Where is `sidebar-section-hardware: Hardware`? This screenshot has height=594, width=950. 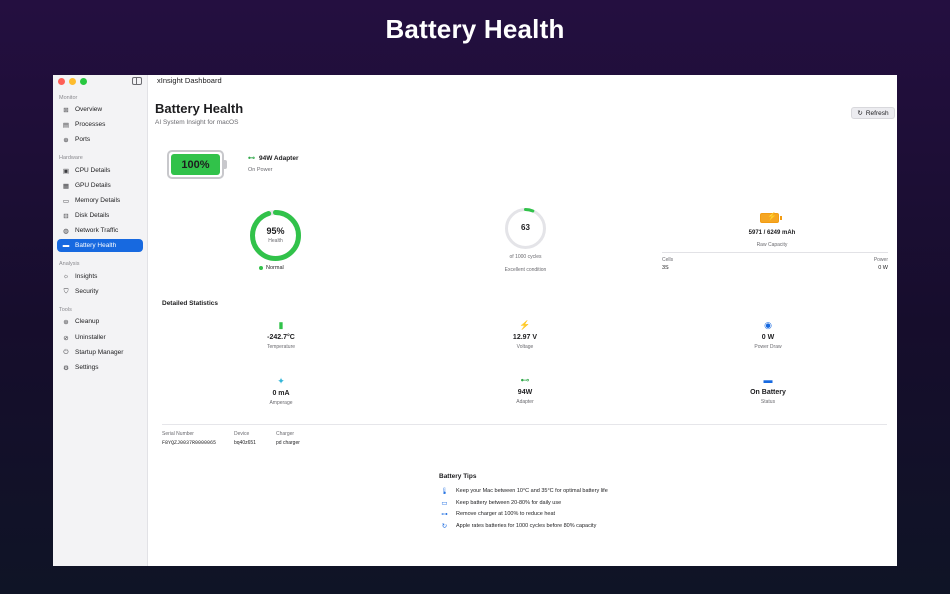
sidebar-section-hardware: Hardware is located at coordinates (71, 158).